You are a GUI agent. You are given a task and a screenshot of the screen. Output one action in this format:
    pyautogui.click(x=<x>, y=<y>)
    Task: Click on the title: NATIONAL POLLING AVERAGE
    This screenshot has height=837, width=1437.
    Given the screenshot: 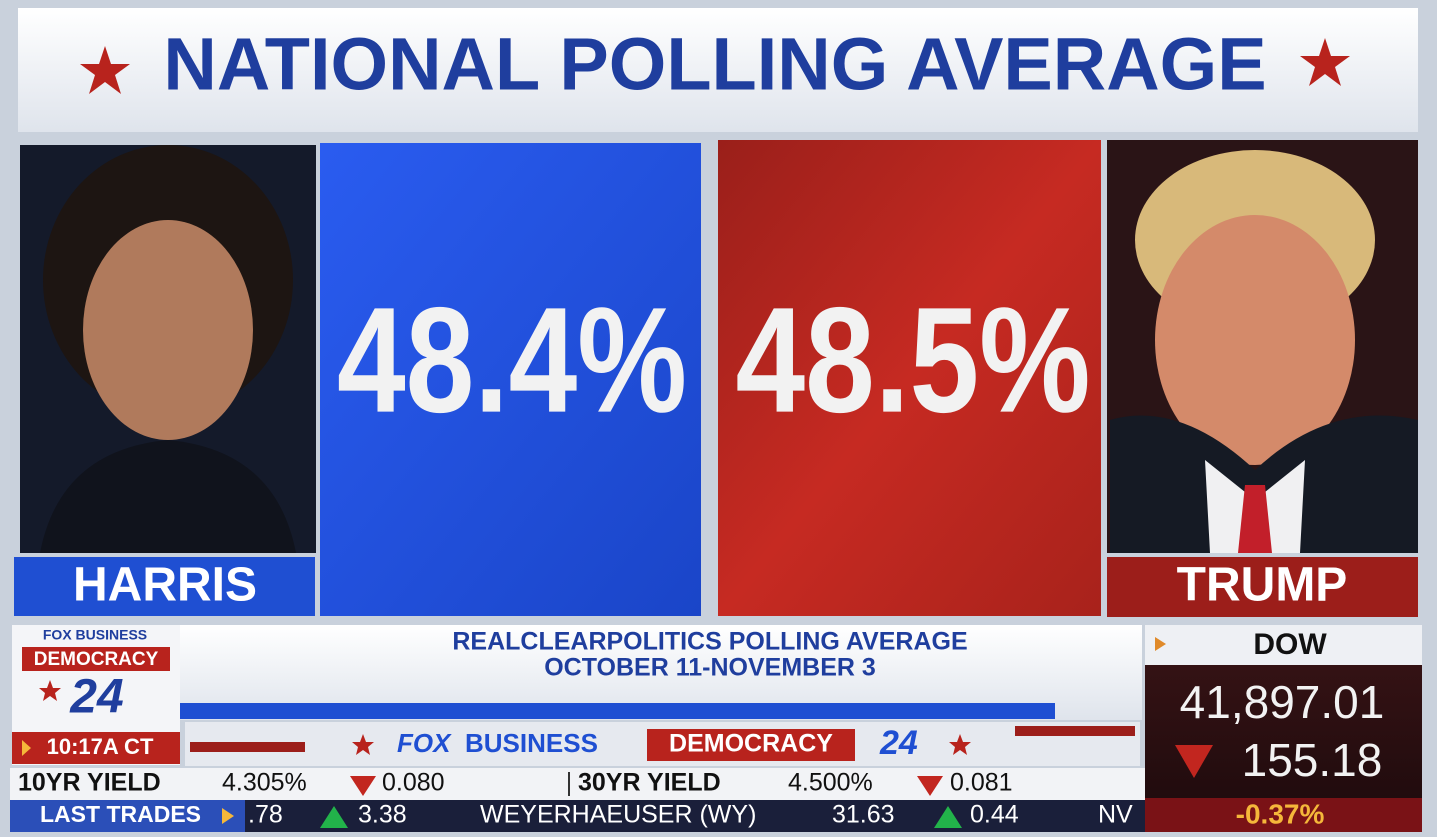 What is the action you would take?
    pyautogui.click(x=714, y=64)
    